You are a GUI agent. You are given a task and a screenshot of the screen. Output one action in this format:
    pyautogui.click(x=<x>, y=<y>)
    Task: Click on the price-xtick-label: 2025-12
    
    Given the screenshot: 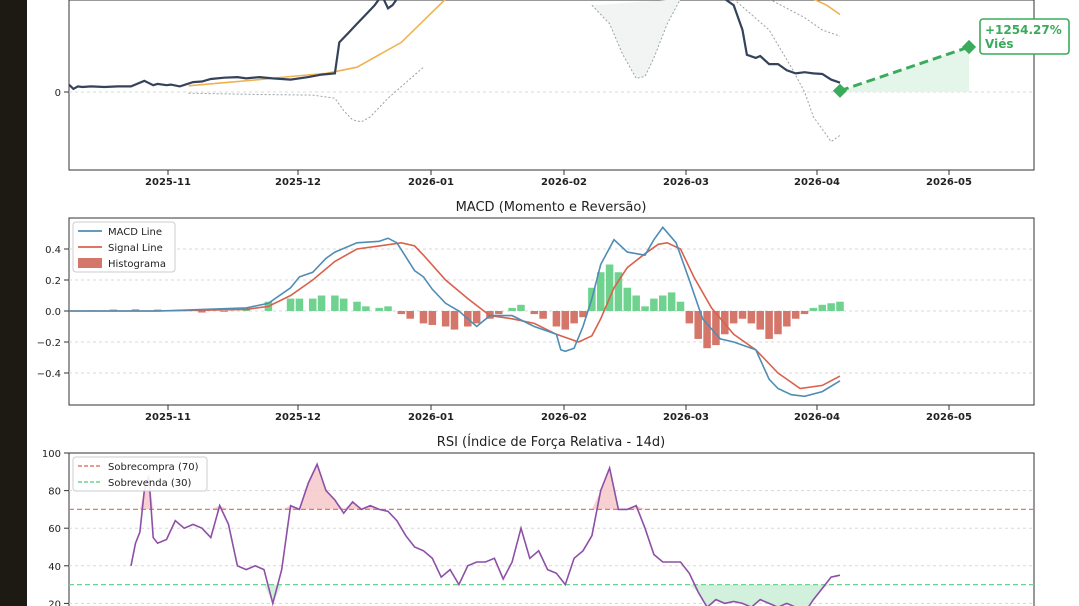 What is the action you would take?
    pyautogui.click(x=298, y=182)
    